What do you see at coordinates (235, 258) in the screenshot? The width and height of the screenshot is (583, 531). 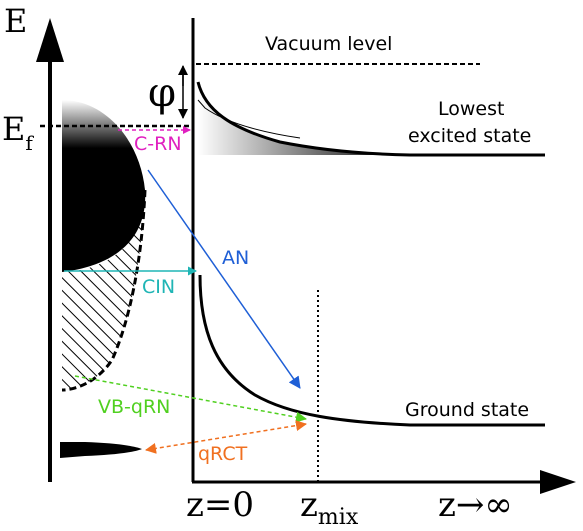 I see `an-label: AN` at bounding box center [235, 258].